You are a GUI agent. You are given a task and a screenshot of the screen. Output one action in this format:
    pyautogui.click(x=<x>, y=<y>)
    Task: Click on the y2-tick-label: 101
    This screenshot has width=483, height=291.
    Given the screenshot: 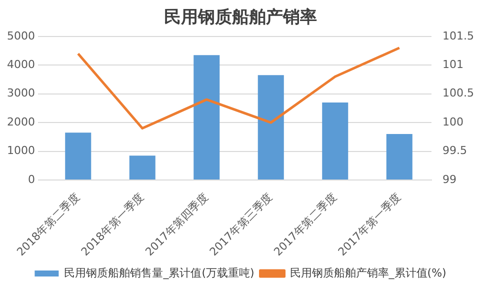 What is the action you would take?
    pyautogui.click(x=453, y=64)
    